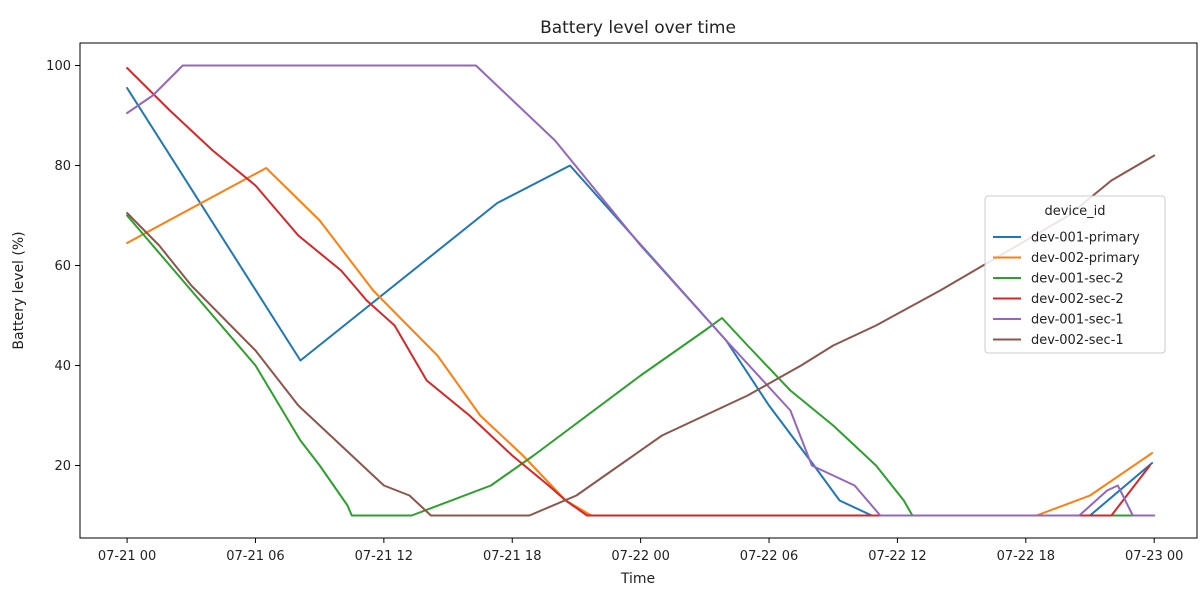 Image resolution: width=1202 pixels, height=600 pixels. Describe the element at coordinates (637, 579) in the screenshot. I see `x-axis-title: Time` at that location.